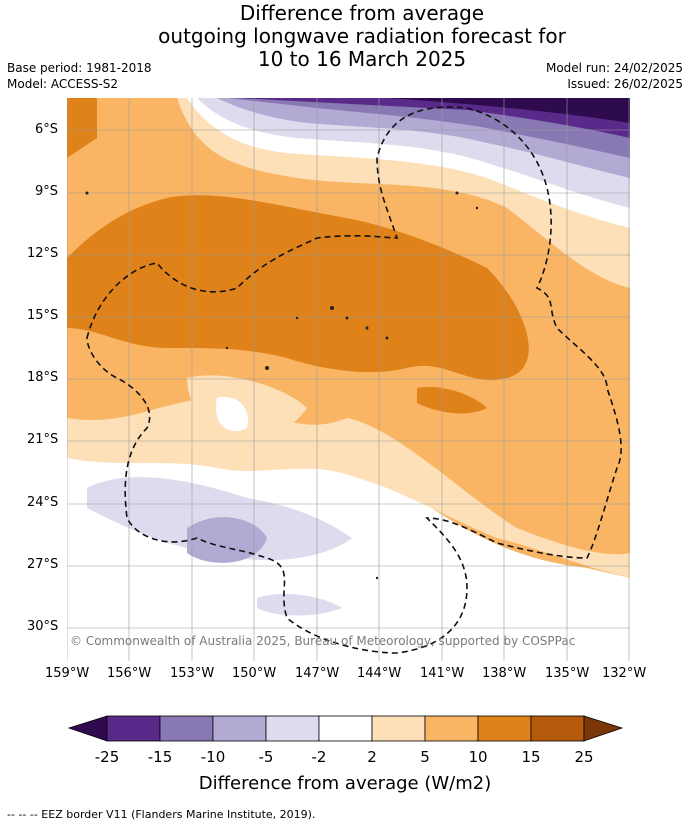 This screenshot has width=690, height=827. Describe the element at coordinates (129, 673) in the screenshot. I see `lon-tick-156w: 156°W` at that location.